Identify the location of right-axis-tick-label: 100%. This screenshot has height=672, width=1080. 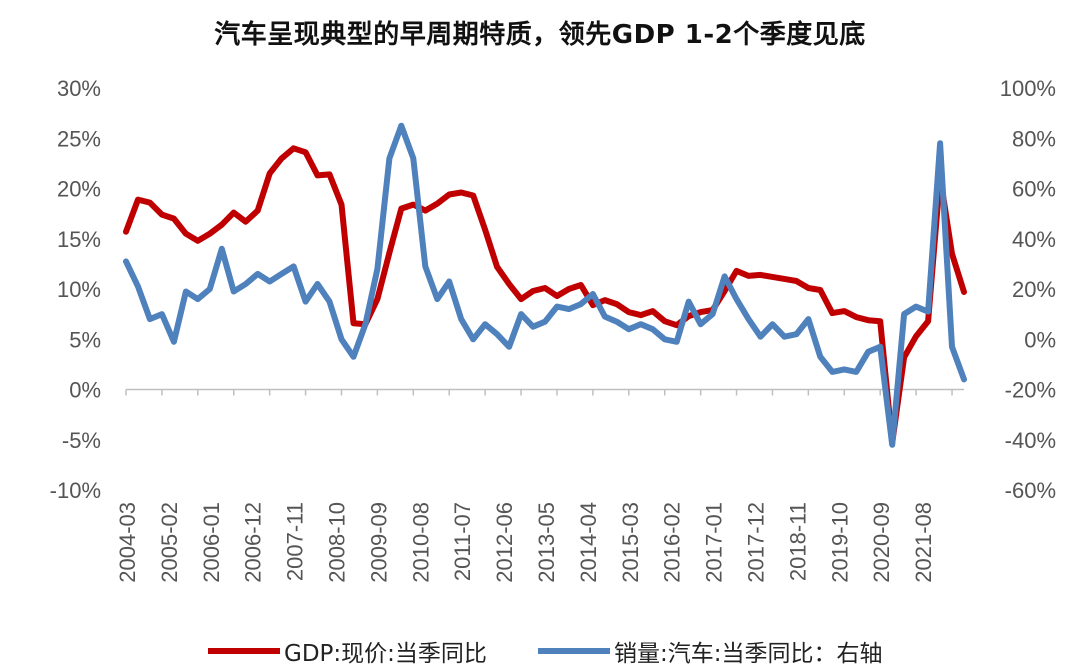
(1028, 88).